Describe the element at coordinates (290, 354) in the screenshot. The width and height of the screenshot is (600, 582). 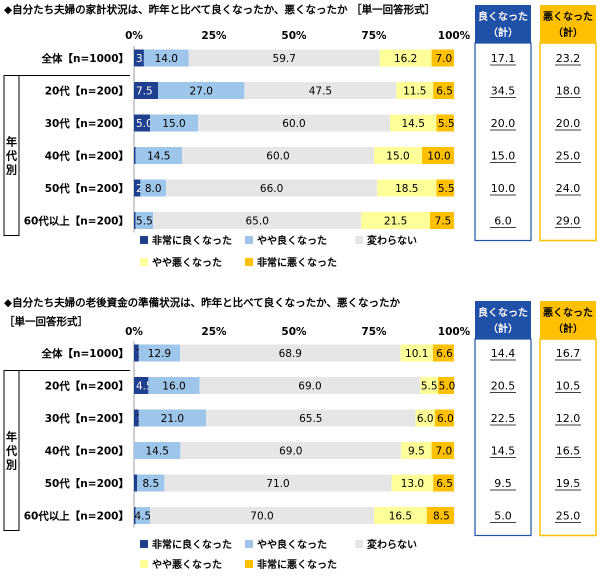
I see `data-label: 68.9` at that location.